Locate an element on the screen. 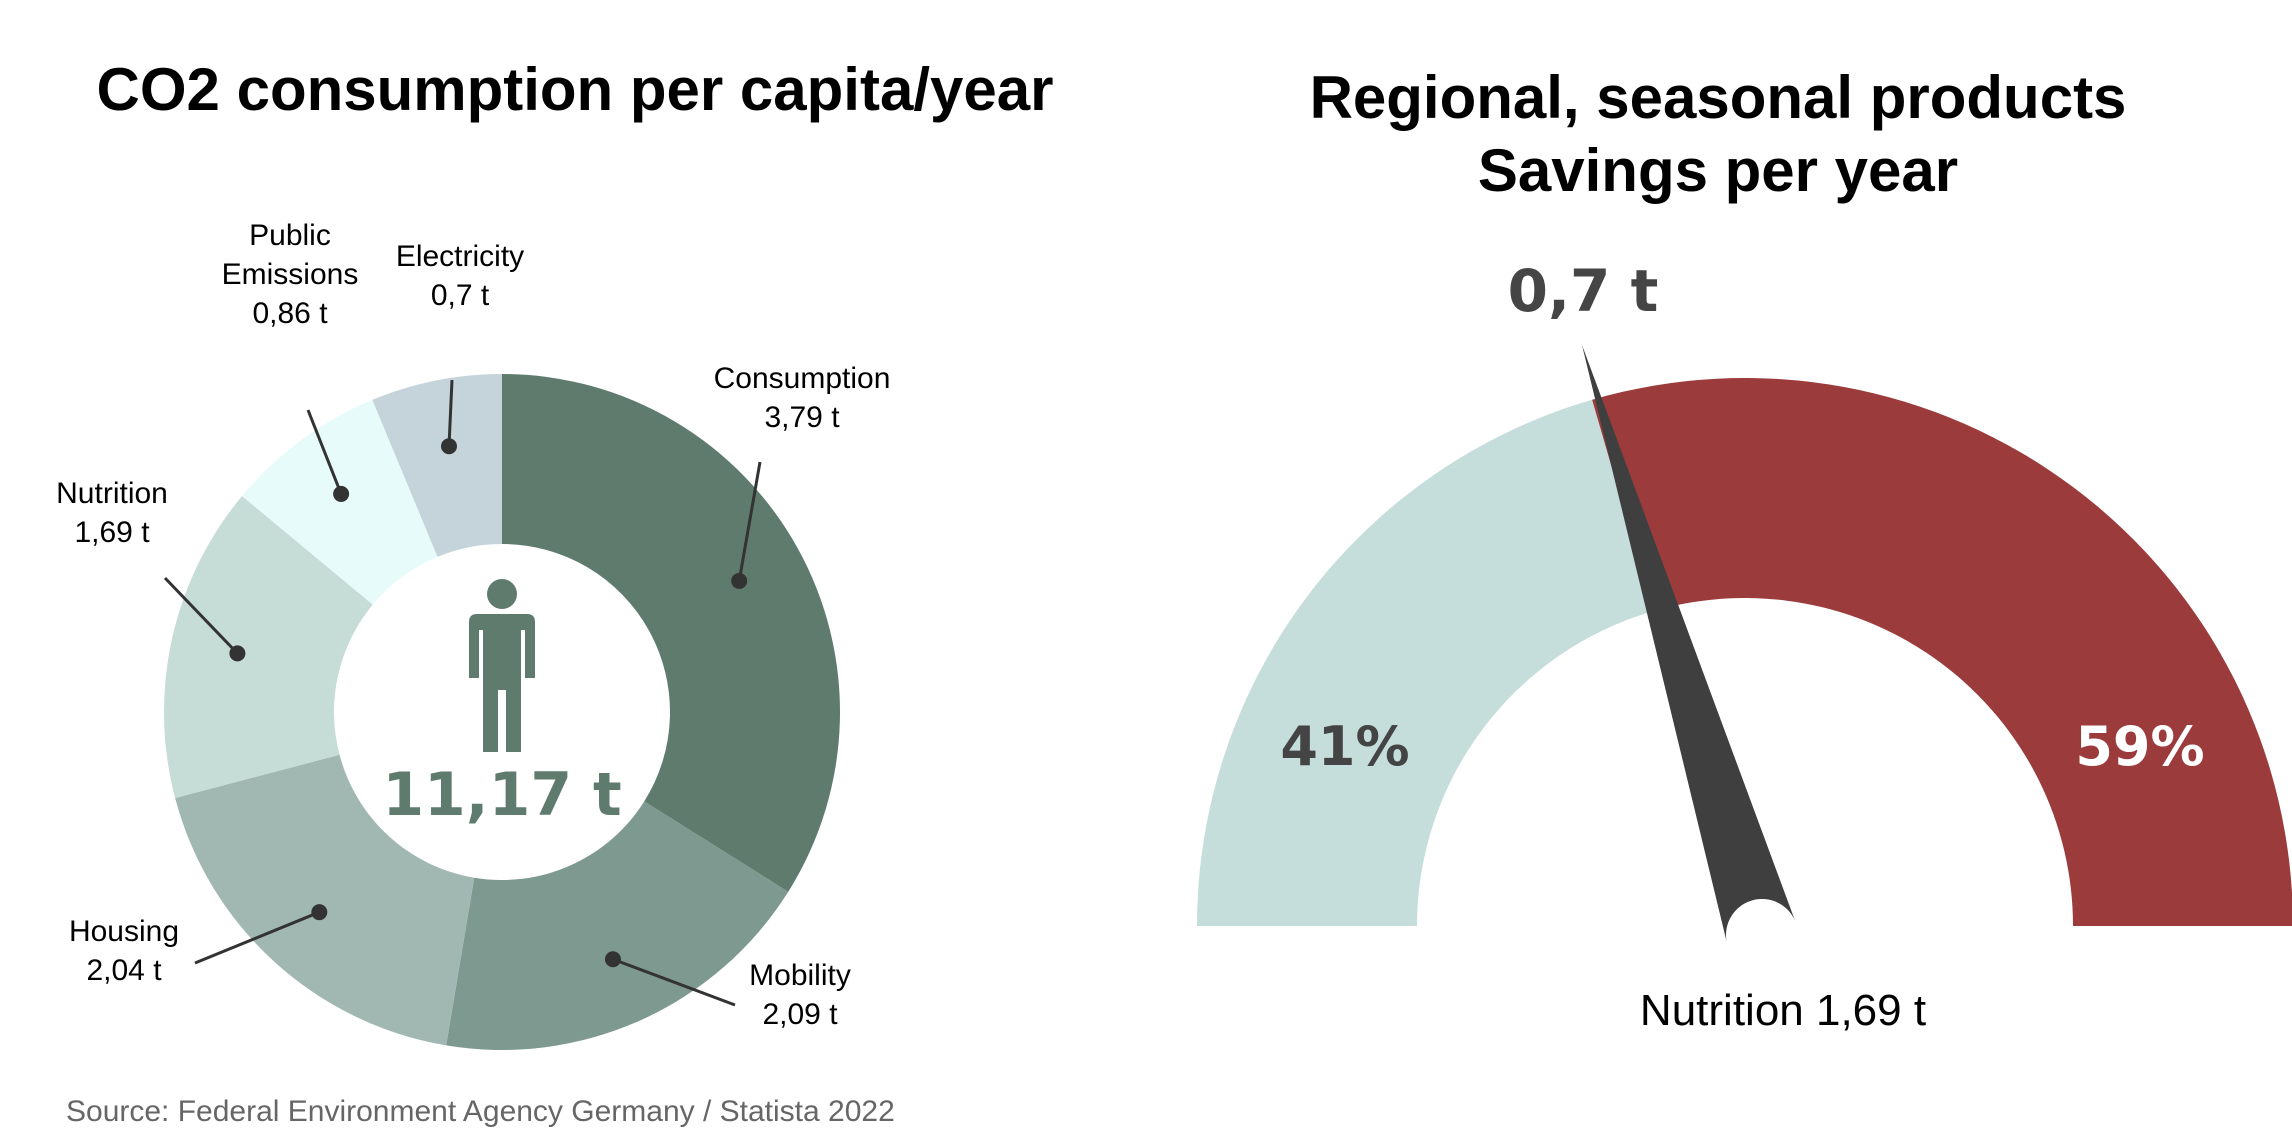 Image resolution: width=2292 pixels, height=1145 pixels. leader-dot-consumption is located at coordinates (739, 580).